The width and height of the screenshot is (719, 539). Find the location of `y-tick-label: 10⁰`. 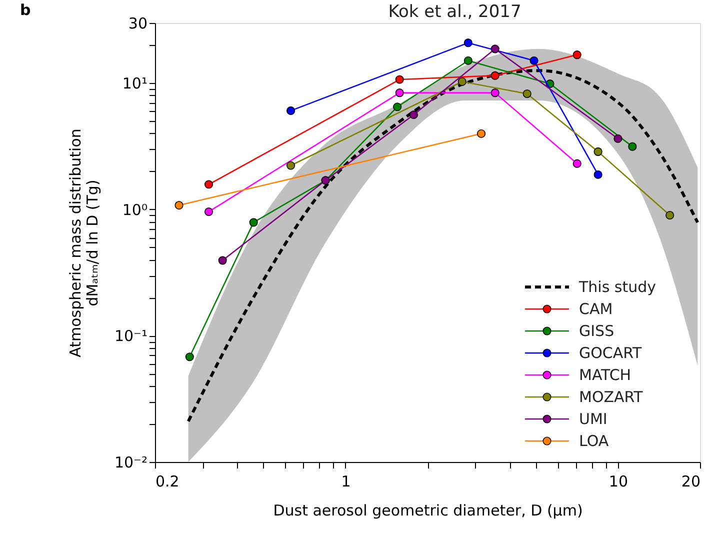

y-tick-label: 10⁰ is located at coordinates (135, 209).